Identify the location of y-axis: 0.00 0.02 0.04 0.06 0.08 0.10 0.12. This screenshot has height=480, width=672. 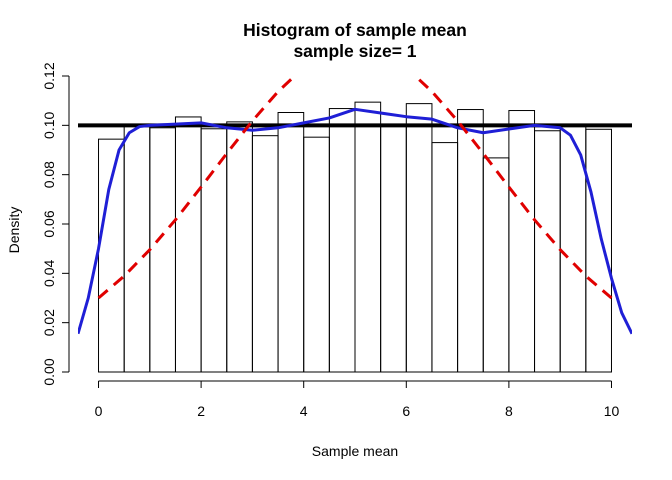
(55, 224).